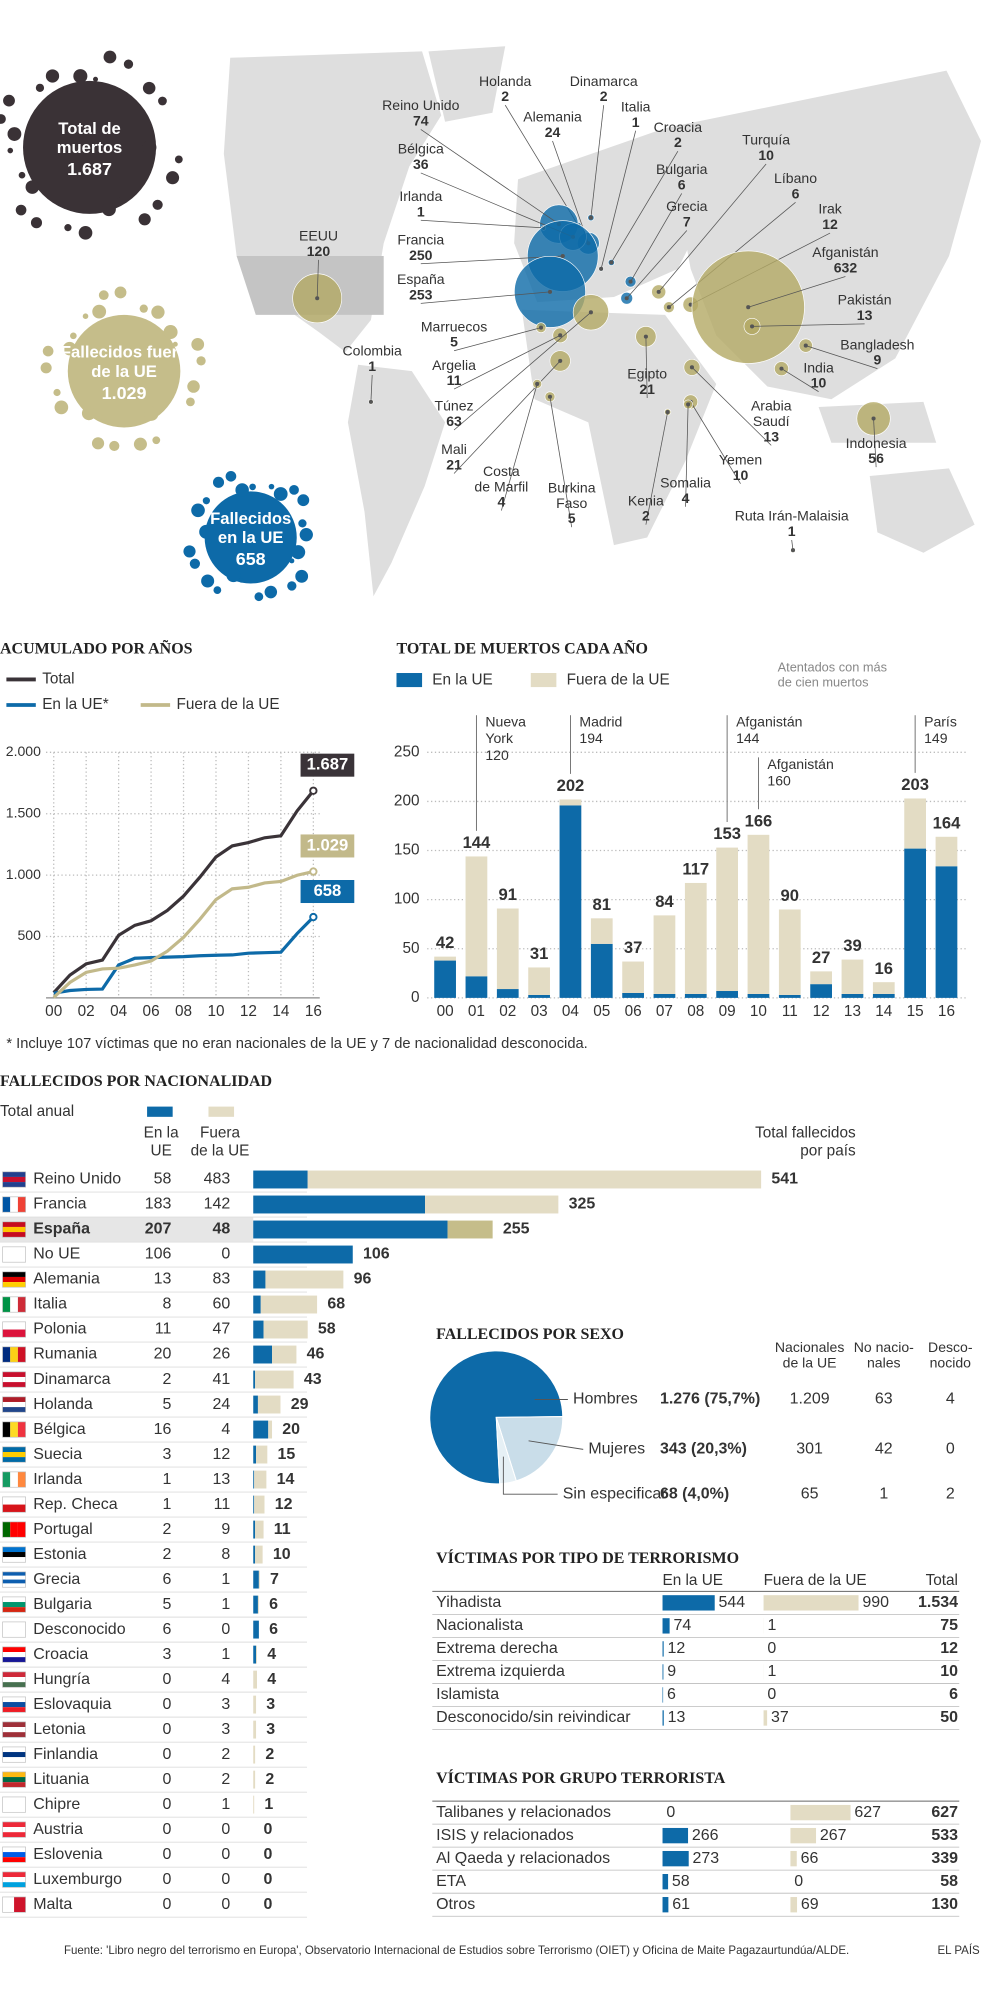 The image size is (981, 2006). What do you see at coordinates (950, 1449) in the screenshot?
I see `cell: 0` at bounding box center [950, 1449].